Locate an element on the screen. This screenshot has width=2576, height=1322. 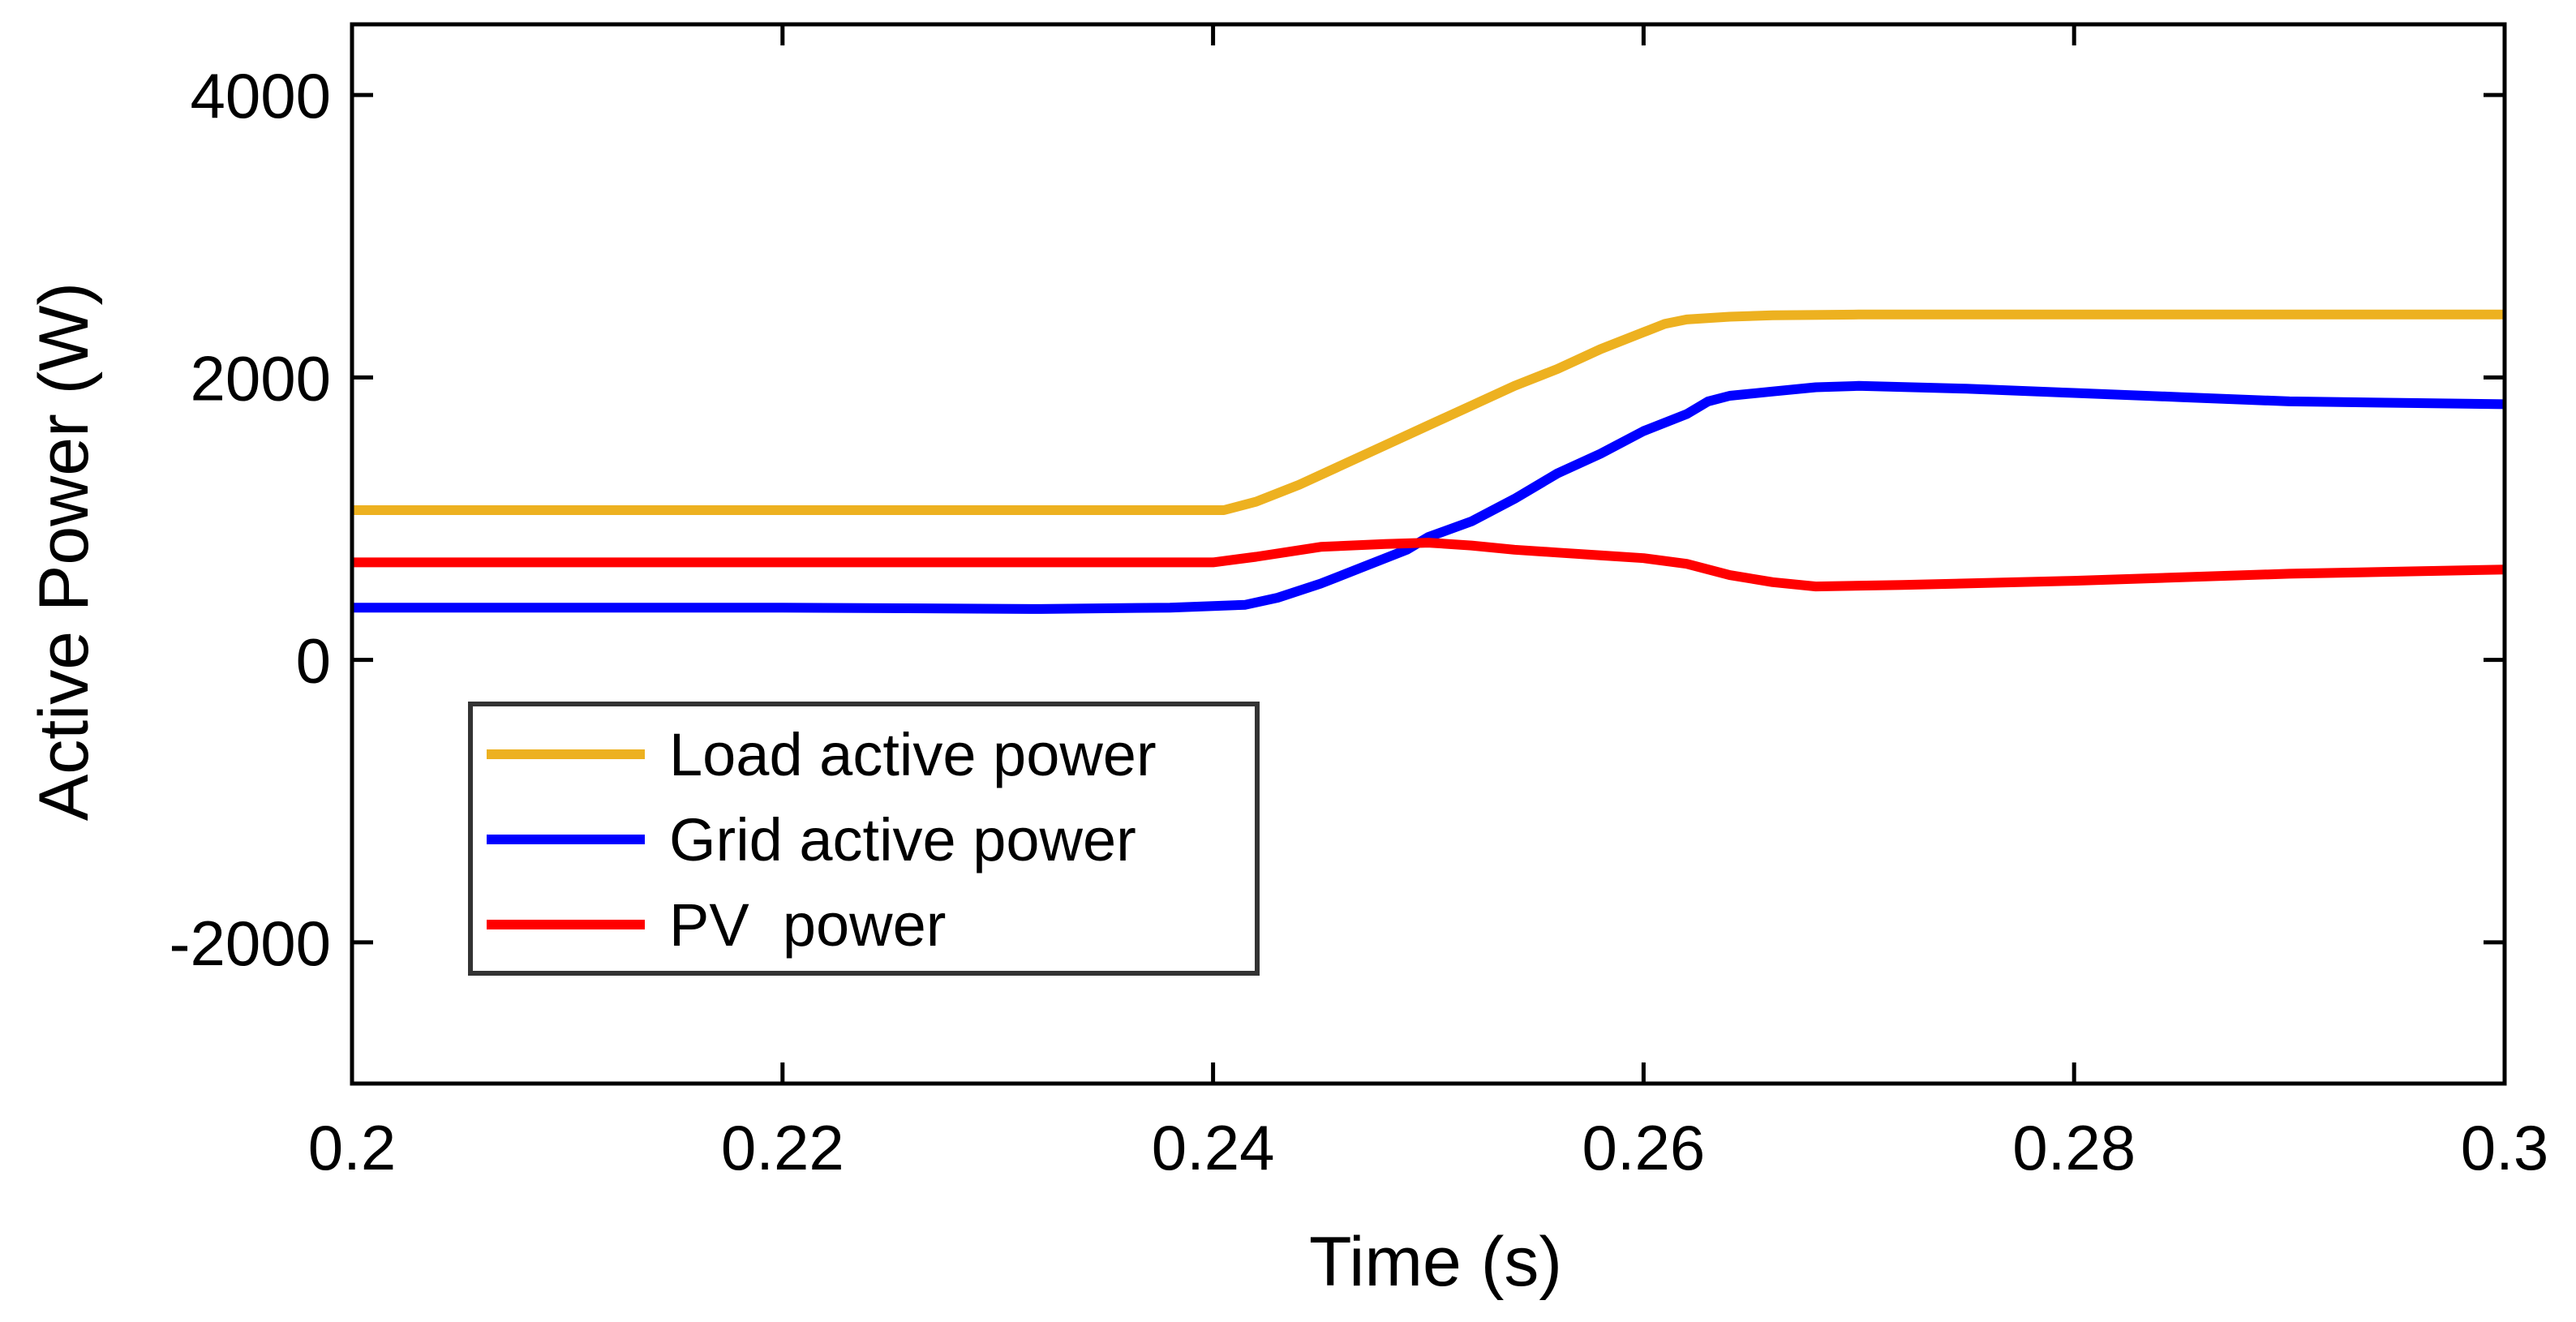
y-tick-label: -2000 is located at coordinates (251, 944).